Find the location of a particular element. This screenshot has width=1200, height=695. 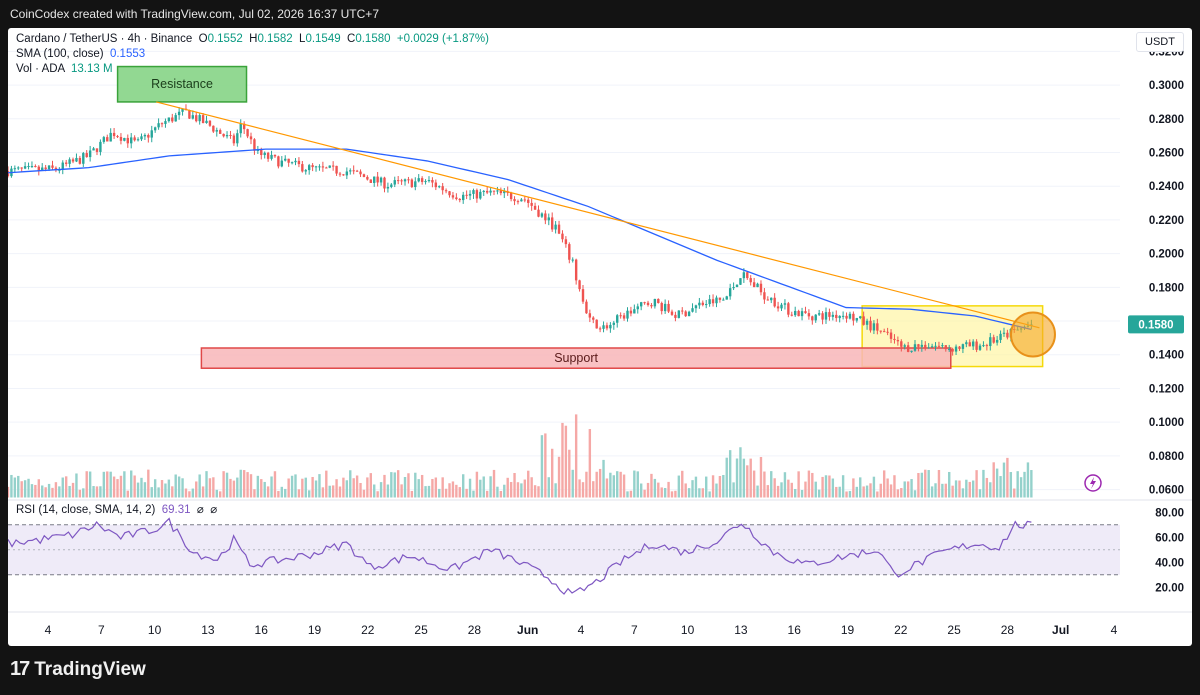

tradingview-logo: 17 TradingView is located at coordinates (78, 669).